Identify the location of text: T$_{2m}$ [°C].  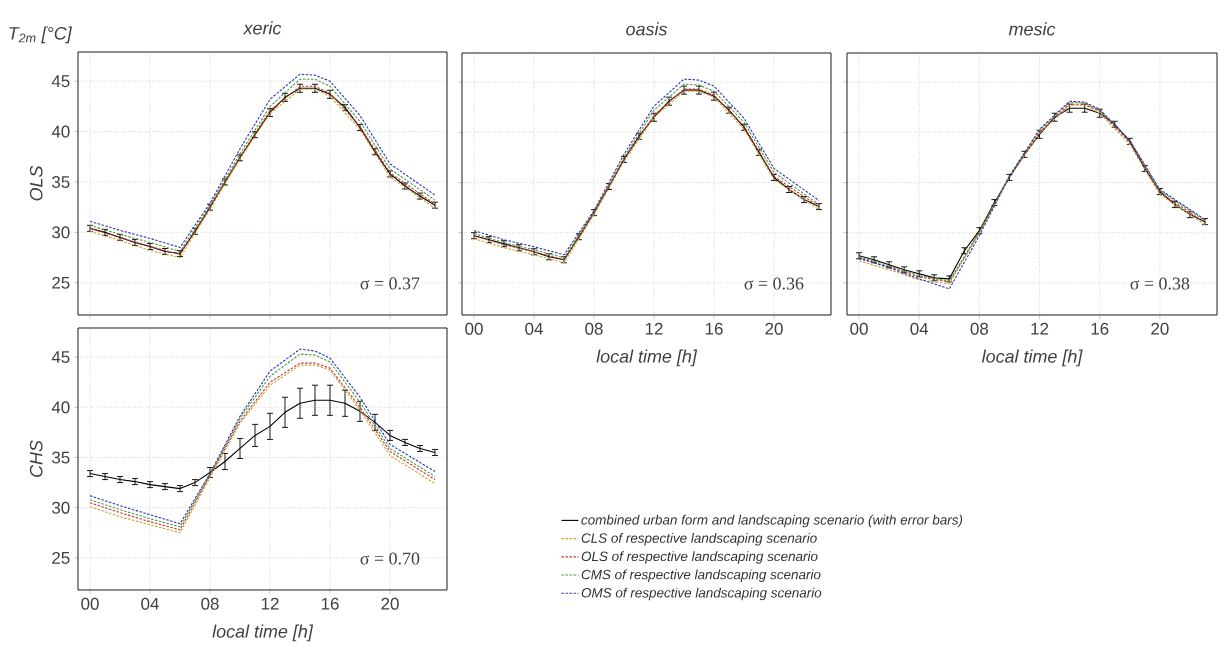
(41, 35).